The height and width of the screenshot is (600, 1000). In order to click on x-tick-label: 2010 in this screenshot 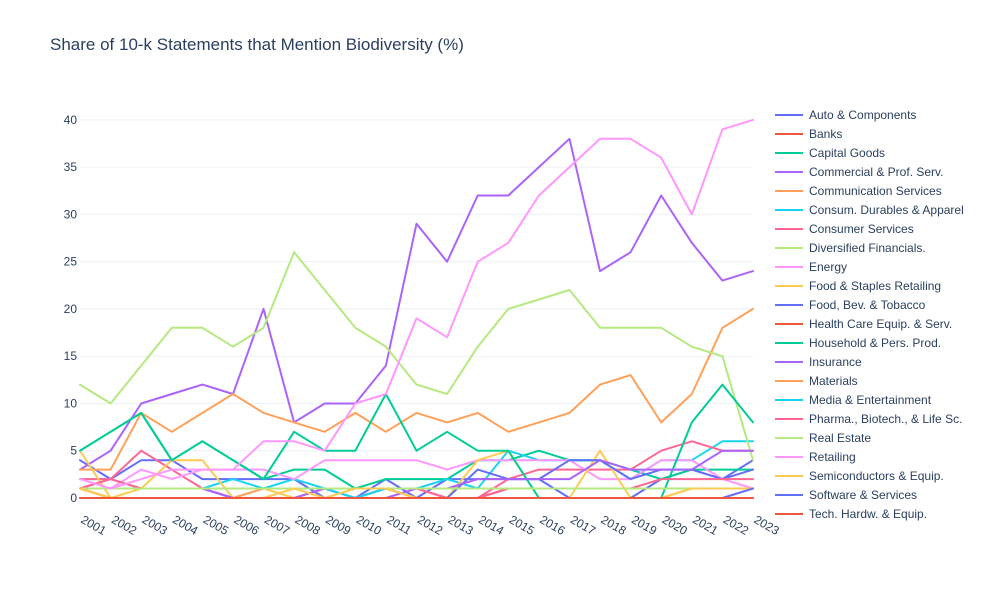, I will do `click(369, 525)`.